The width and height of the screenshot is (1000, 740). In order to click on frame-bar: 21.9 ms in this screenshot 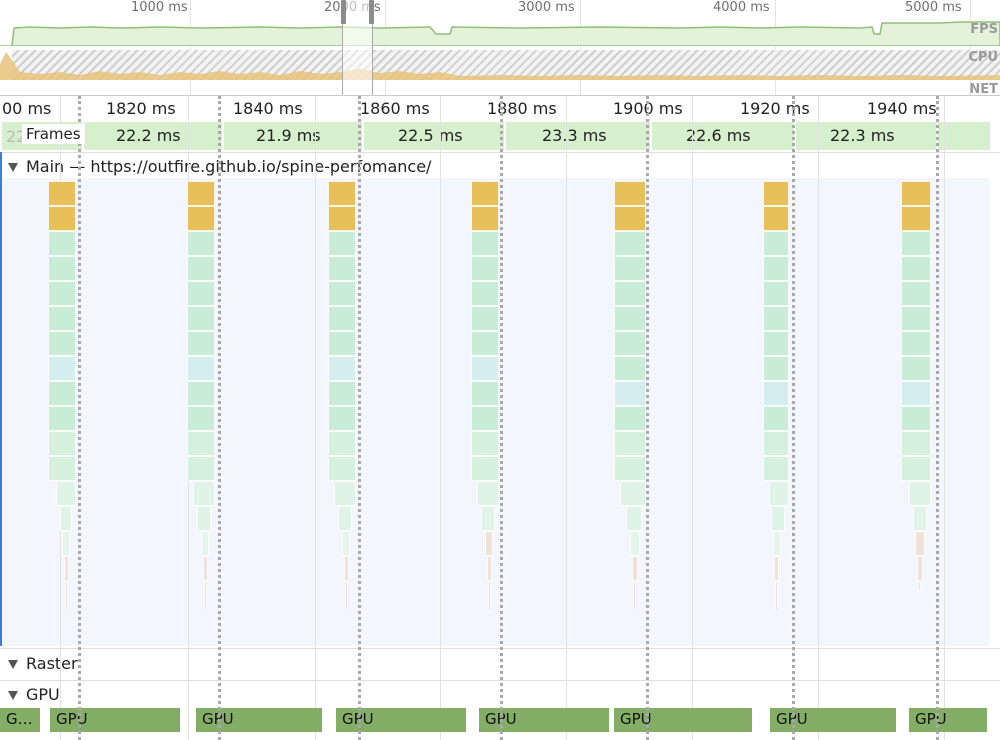, I will do `click(293, 136)`.